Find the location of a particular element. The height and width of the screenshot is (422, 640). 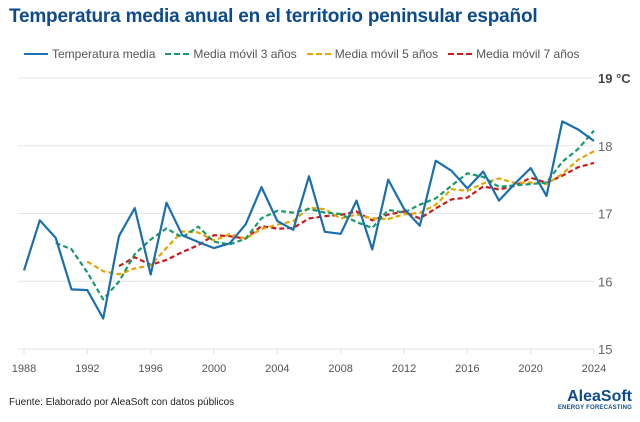

x-tick-label: 2020 is located at coordinates (530, 369).